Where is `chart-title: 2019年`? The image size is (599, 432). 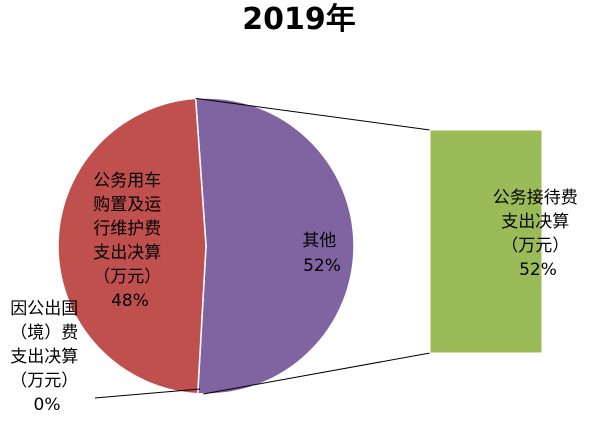
chart-title: 2019年 is located at coordinates (299, 19).